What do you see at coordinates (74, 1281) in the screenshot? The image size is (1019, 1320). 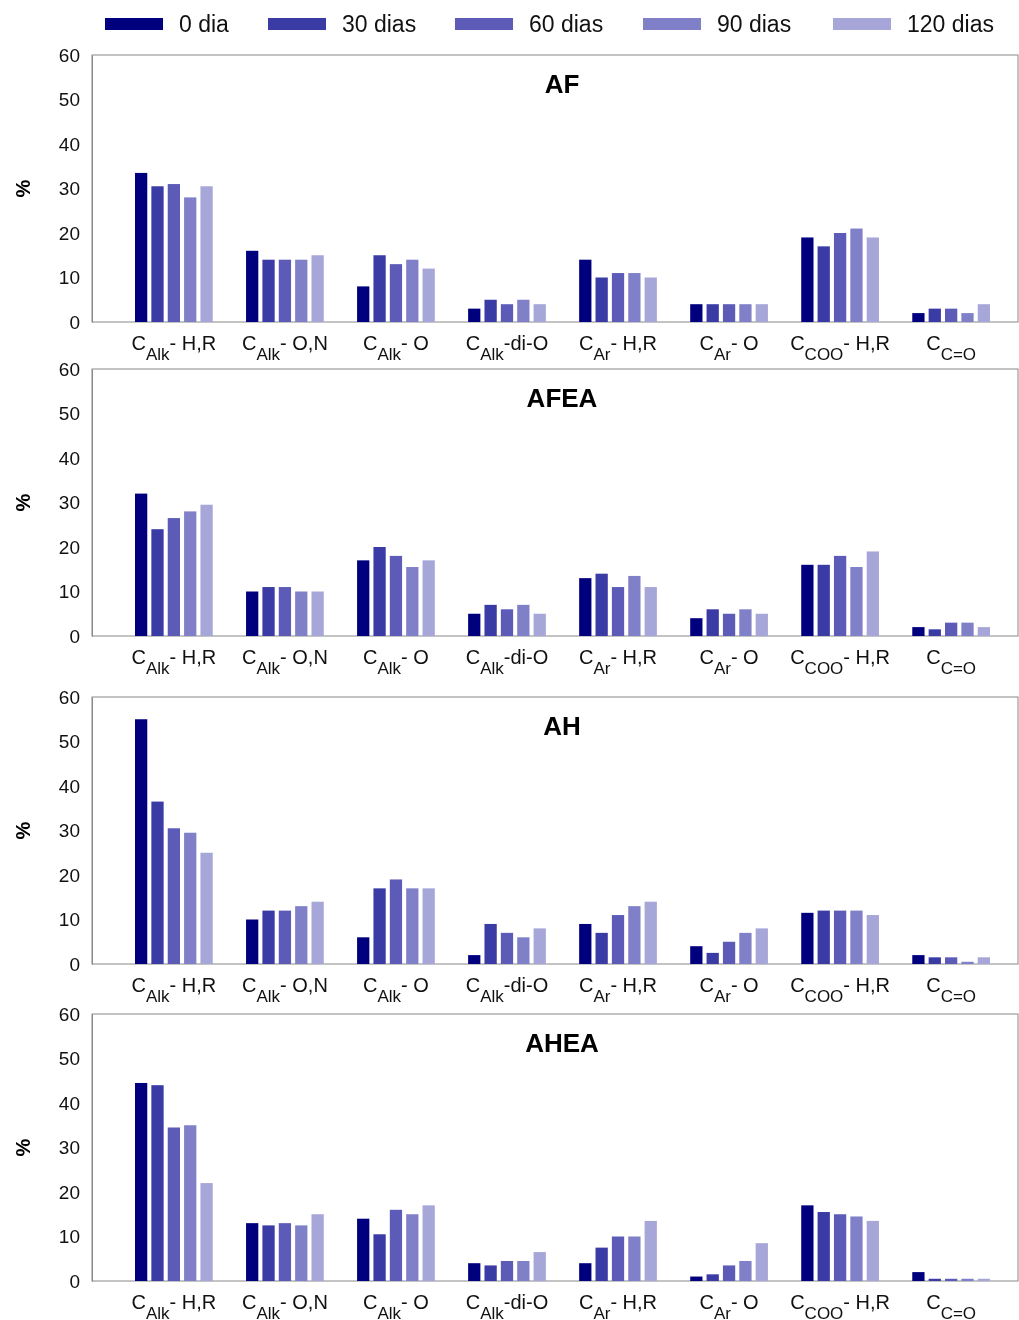 I see `y-tick-label: 0` at bounding box center [74, 1281].